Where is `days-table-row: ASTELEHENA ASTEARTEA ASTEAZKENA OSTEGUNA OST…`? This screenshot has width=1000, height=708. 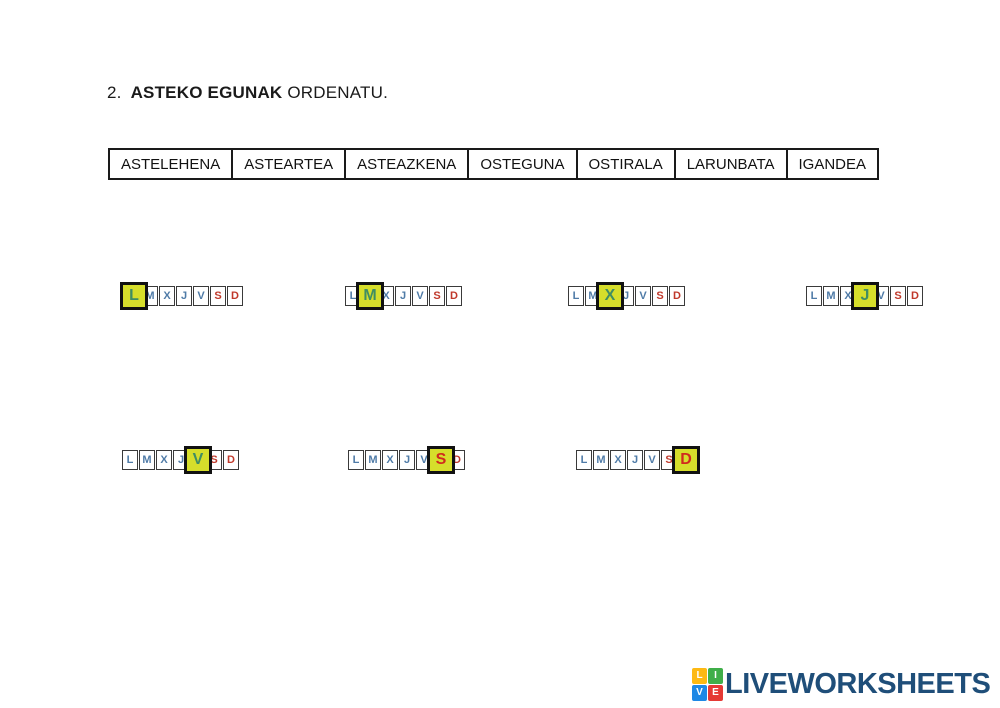
days-table-row: ASTELEHENA ASTEARTEA ASTEAZKENA OSTEGUNA OST… is located at coordinates (493, 164).